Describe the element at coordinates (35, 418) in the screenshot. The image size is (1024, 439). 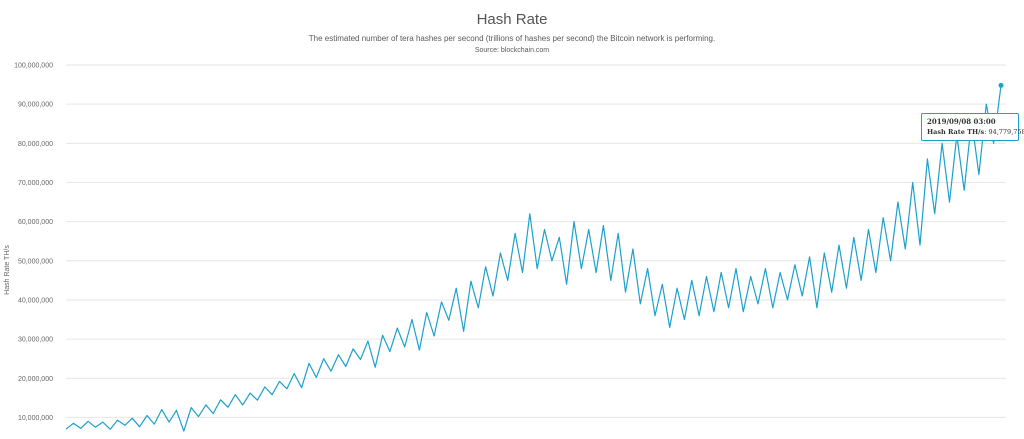
I see `y-tick-label: 10,000,000` at that location.